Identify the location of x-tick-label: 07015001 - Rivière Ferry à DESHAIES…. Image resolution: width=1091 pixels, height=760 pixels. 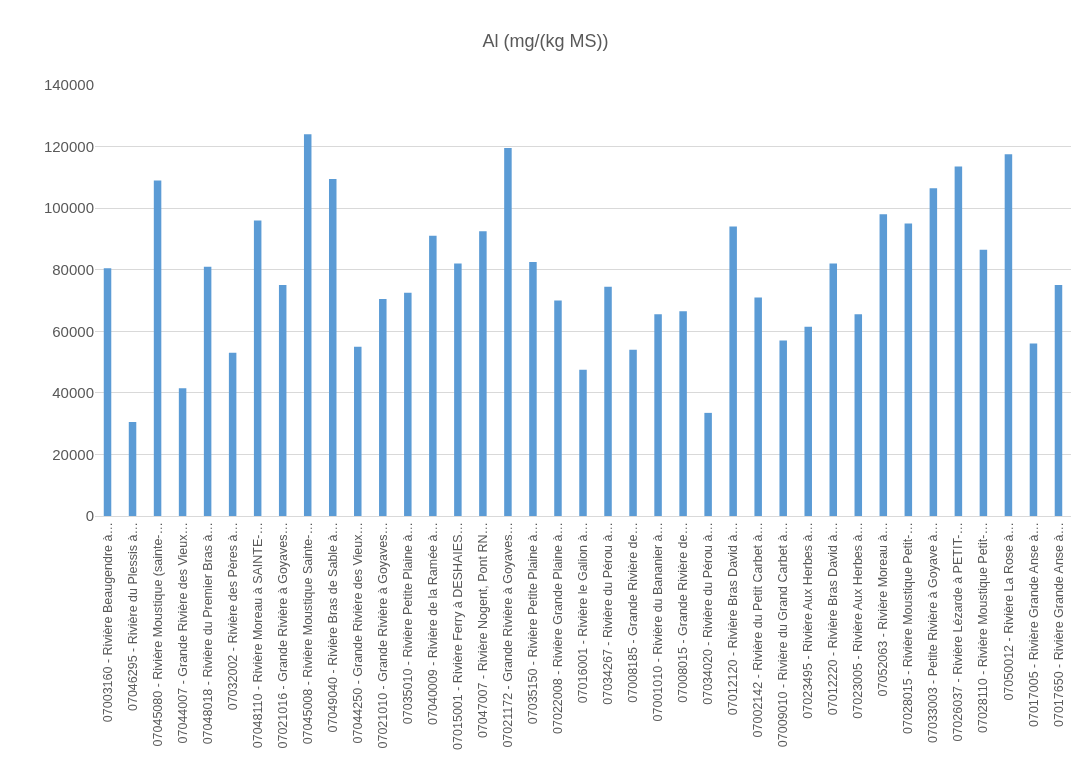
(457, 636).